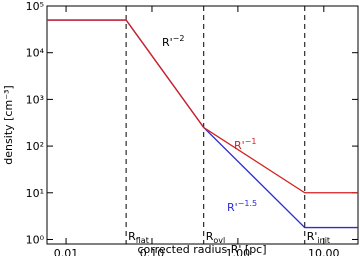 The width and height of the screenshot is (360, 256). What do you see at coordinates (66, 251) in the screenshot?
I see `x-tick-label: 0.01` at bounding box center [66, 251].